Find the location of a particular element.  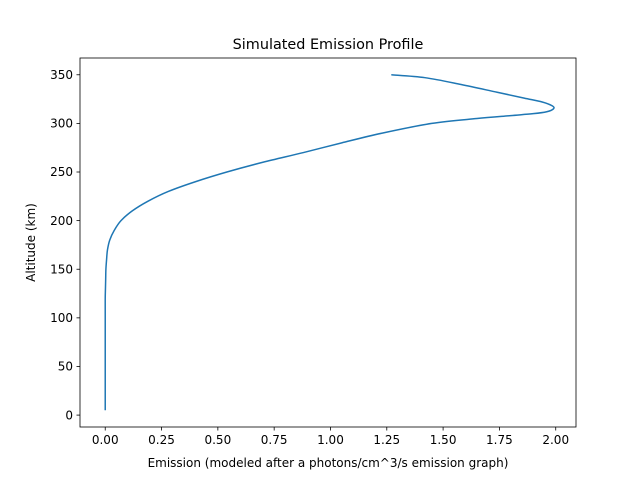

y-tick-label: 250 is located at coordinates (61, 172).